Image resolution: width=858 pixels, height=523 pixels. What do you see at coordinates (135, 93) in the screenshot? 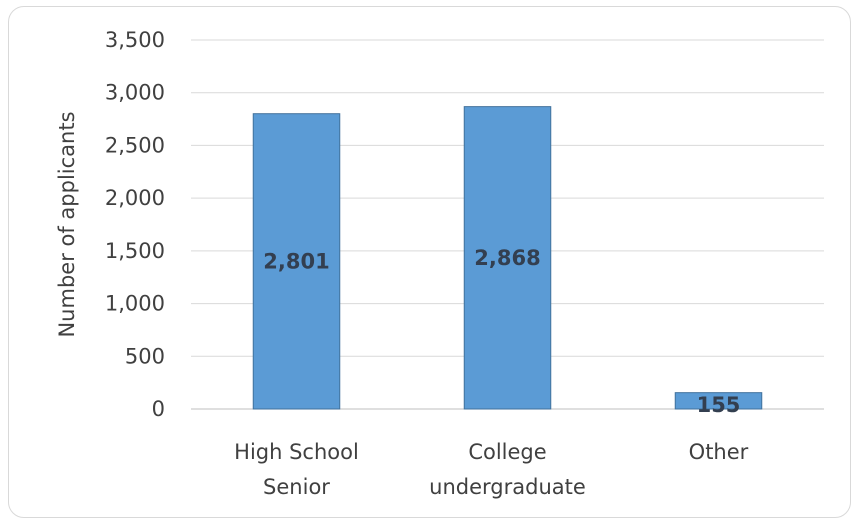
I see `y-tick-label: 3,000` at bounding box center [135, 93].